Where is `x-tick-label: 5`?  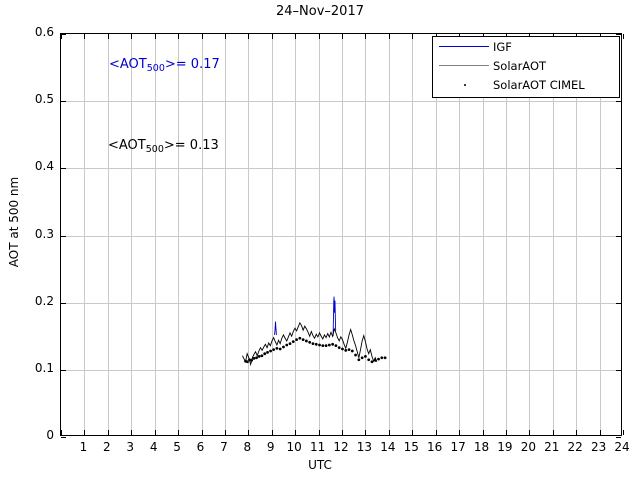
x-tick-label: 5 is located at coordinates (177, 447).